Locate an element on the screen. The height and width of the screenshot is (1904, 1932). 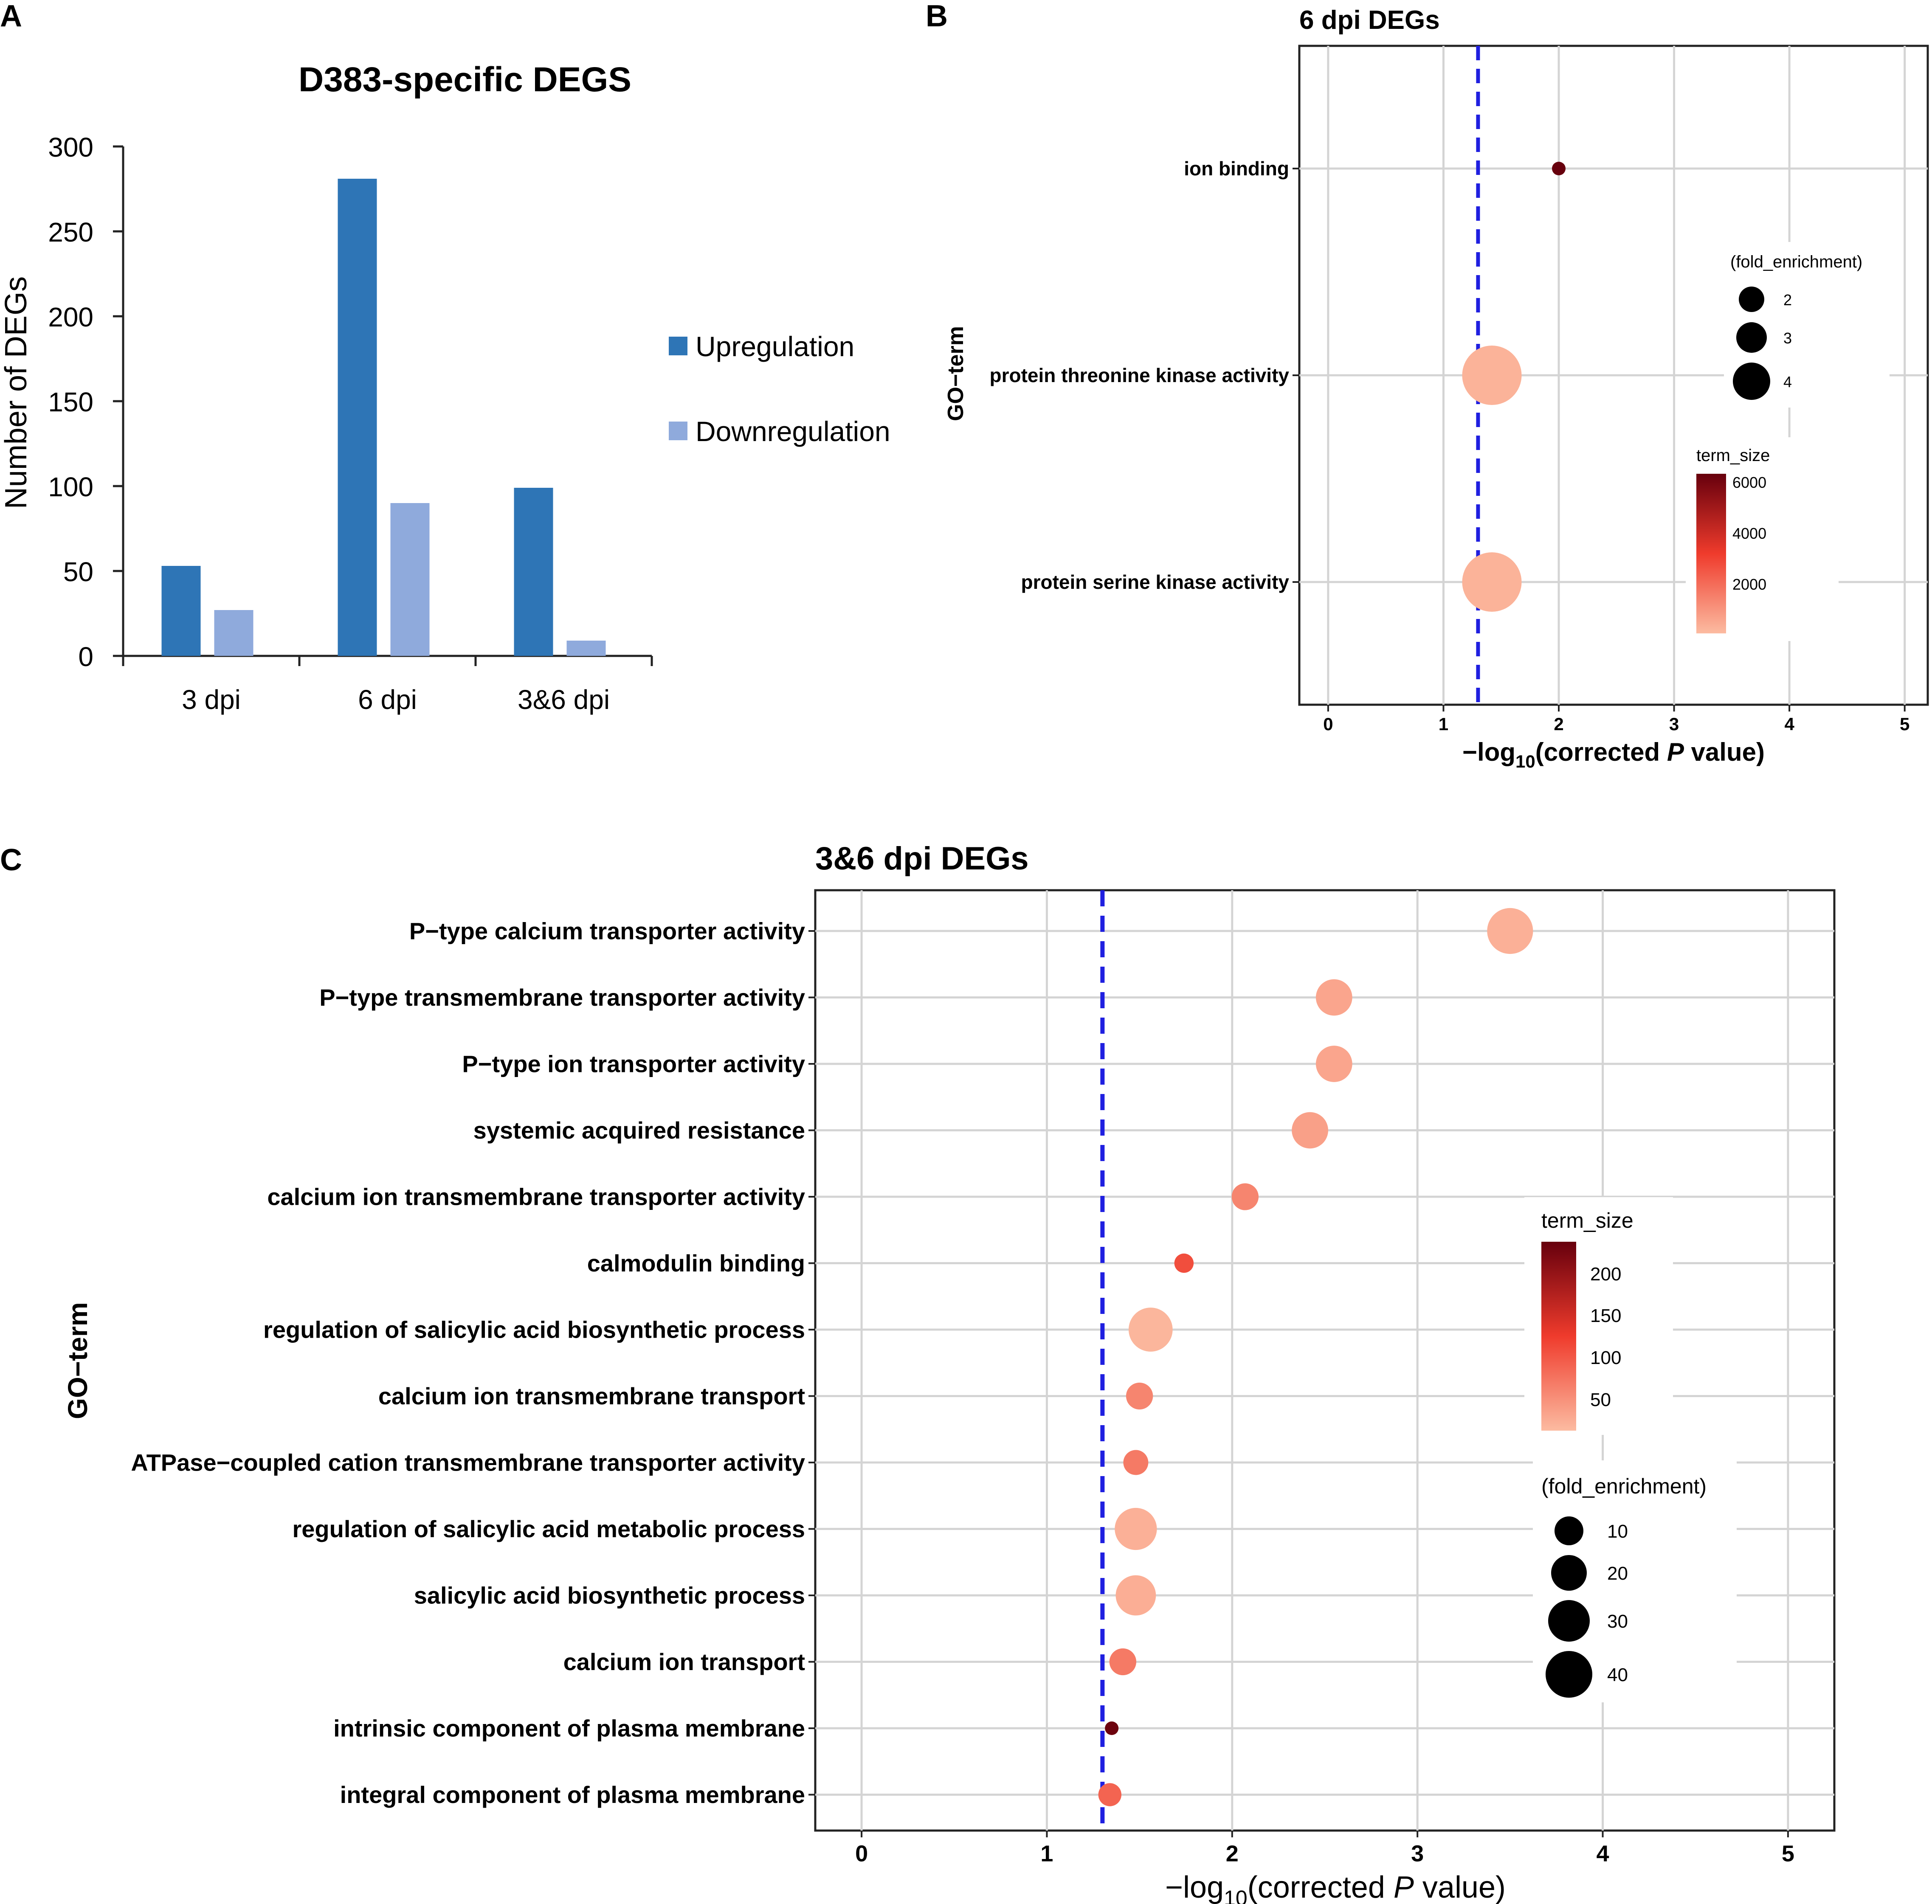
bar-chart-bars is located at coordinates (383, 417).